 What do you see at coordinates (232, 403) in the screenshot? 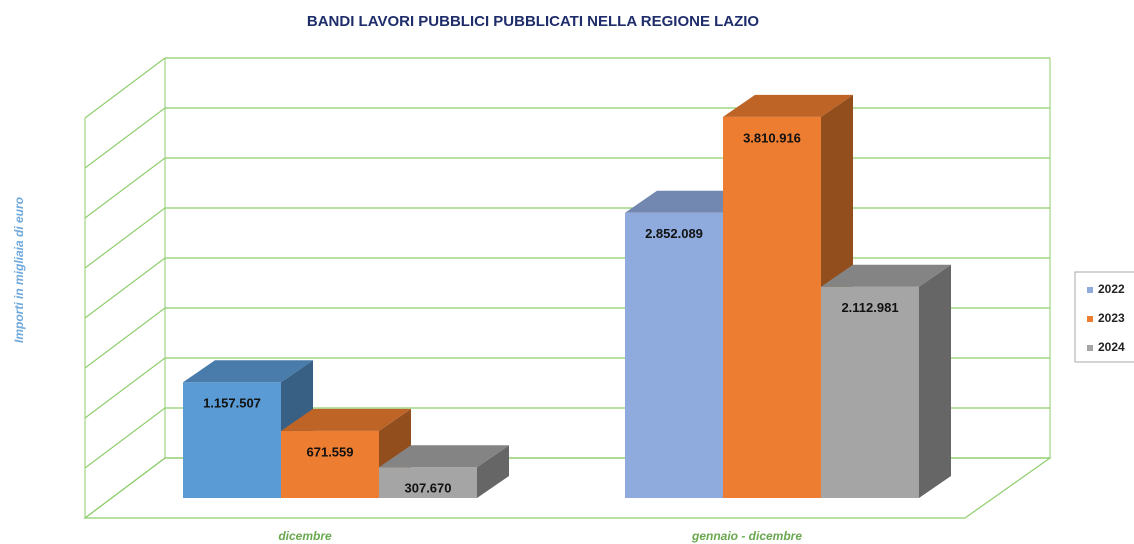
I see `data-label: 1.157.507` at bounding box center [232, 403].